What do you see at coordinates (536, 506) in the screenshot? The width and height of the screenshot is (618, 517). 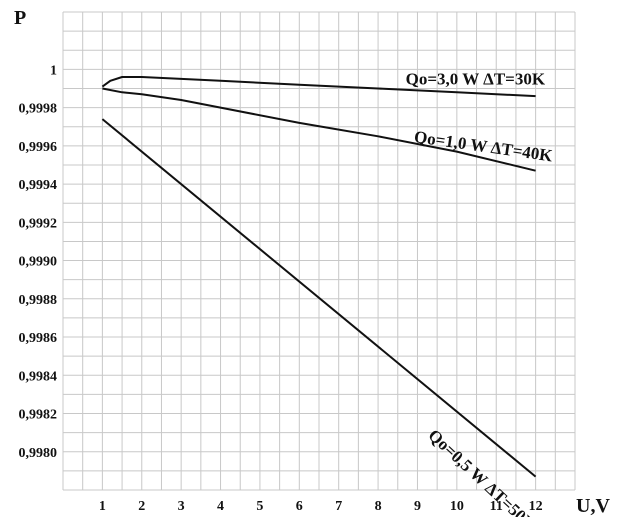 I see `x-tick-label: 12` at bounding box center [536, 506].